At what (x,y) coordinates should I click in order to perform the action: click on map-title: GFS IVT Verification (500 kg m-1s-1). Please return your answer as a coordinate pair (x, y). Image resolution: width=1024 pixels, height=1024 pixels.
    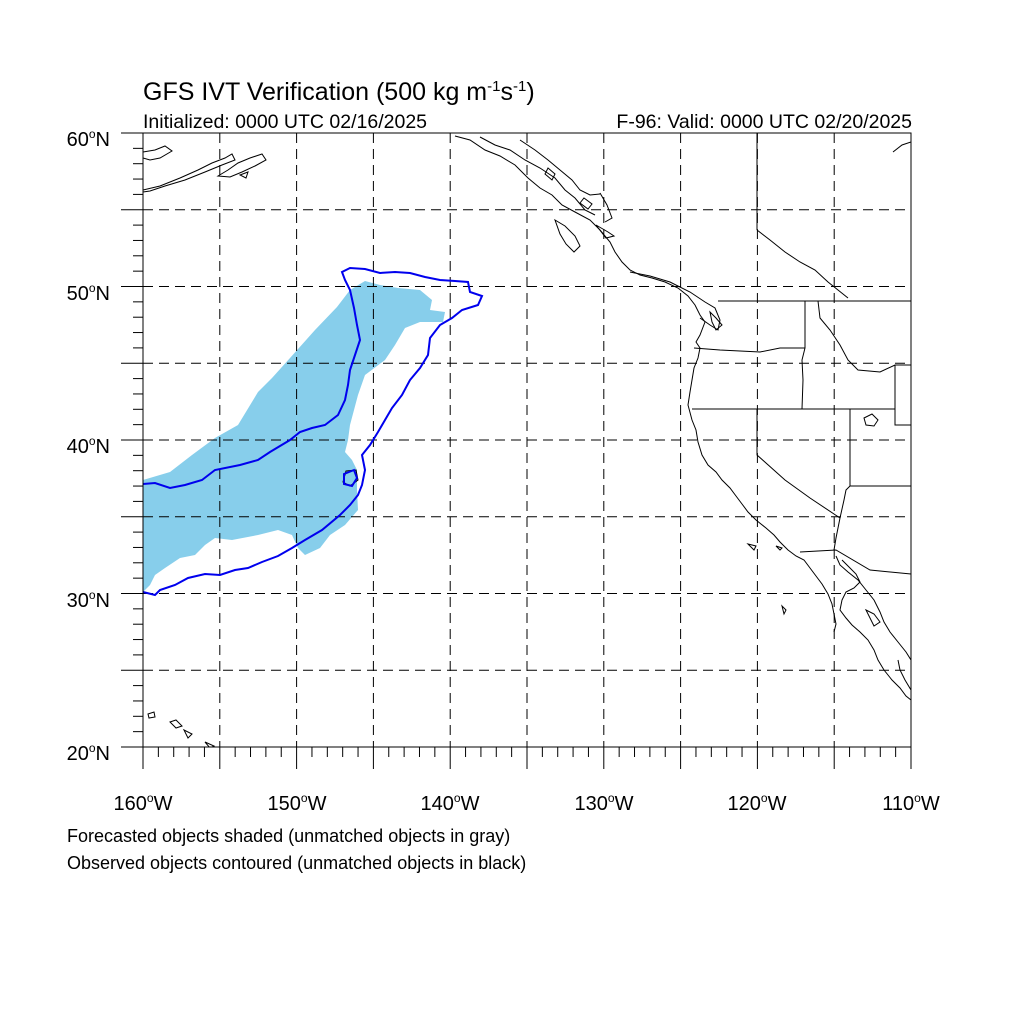
    Looking at the image, I should click on (339, 92).